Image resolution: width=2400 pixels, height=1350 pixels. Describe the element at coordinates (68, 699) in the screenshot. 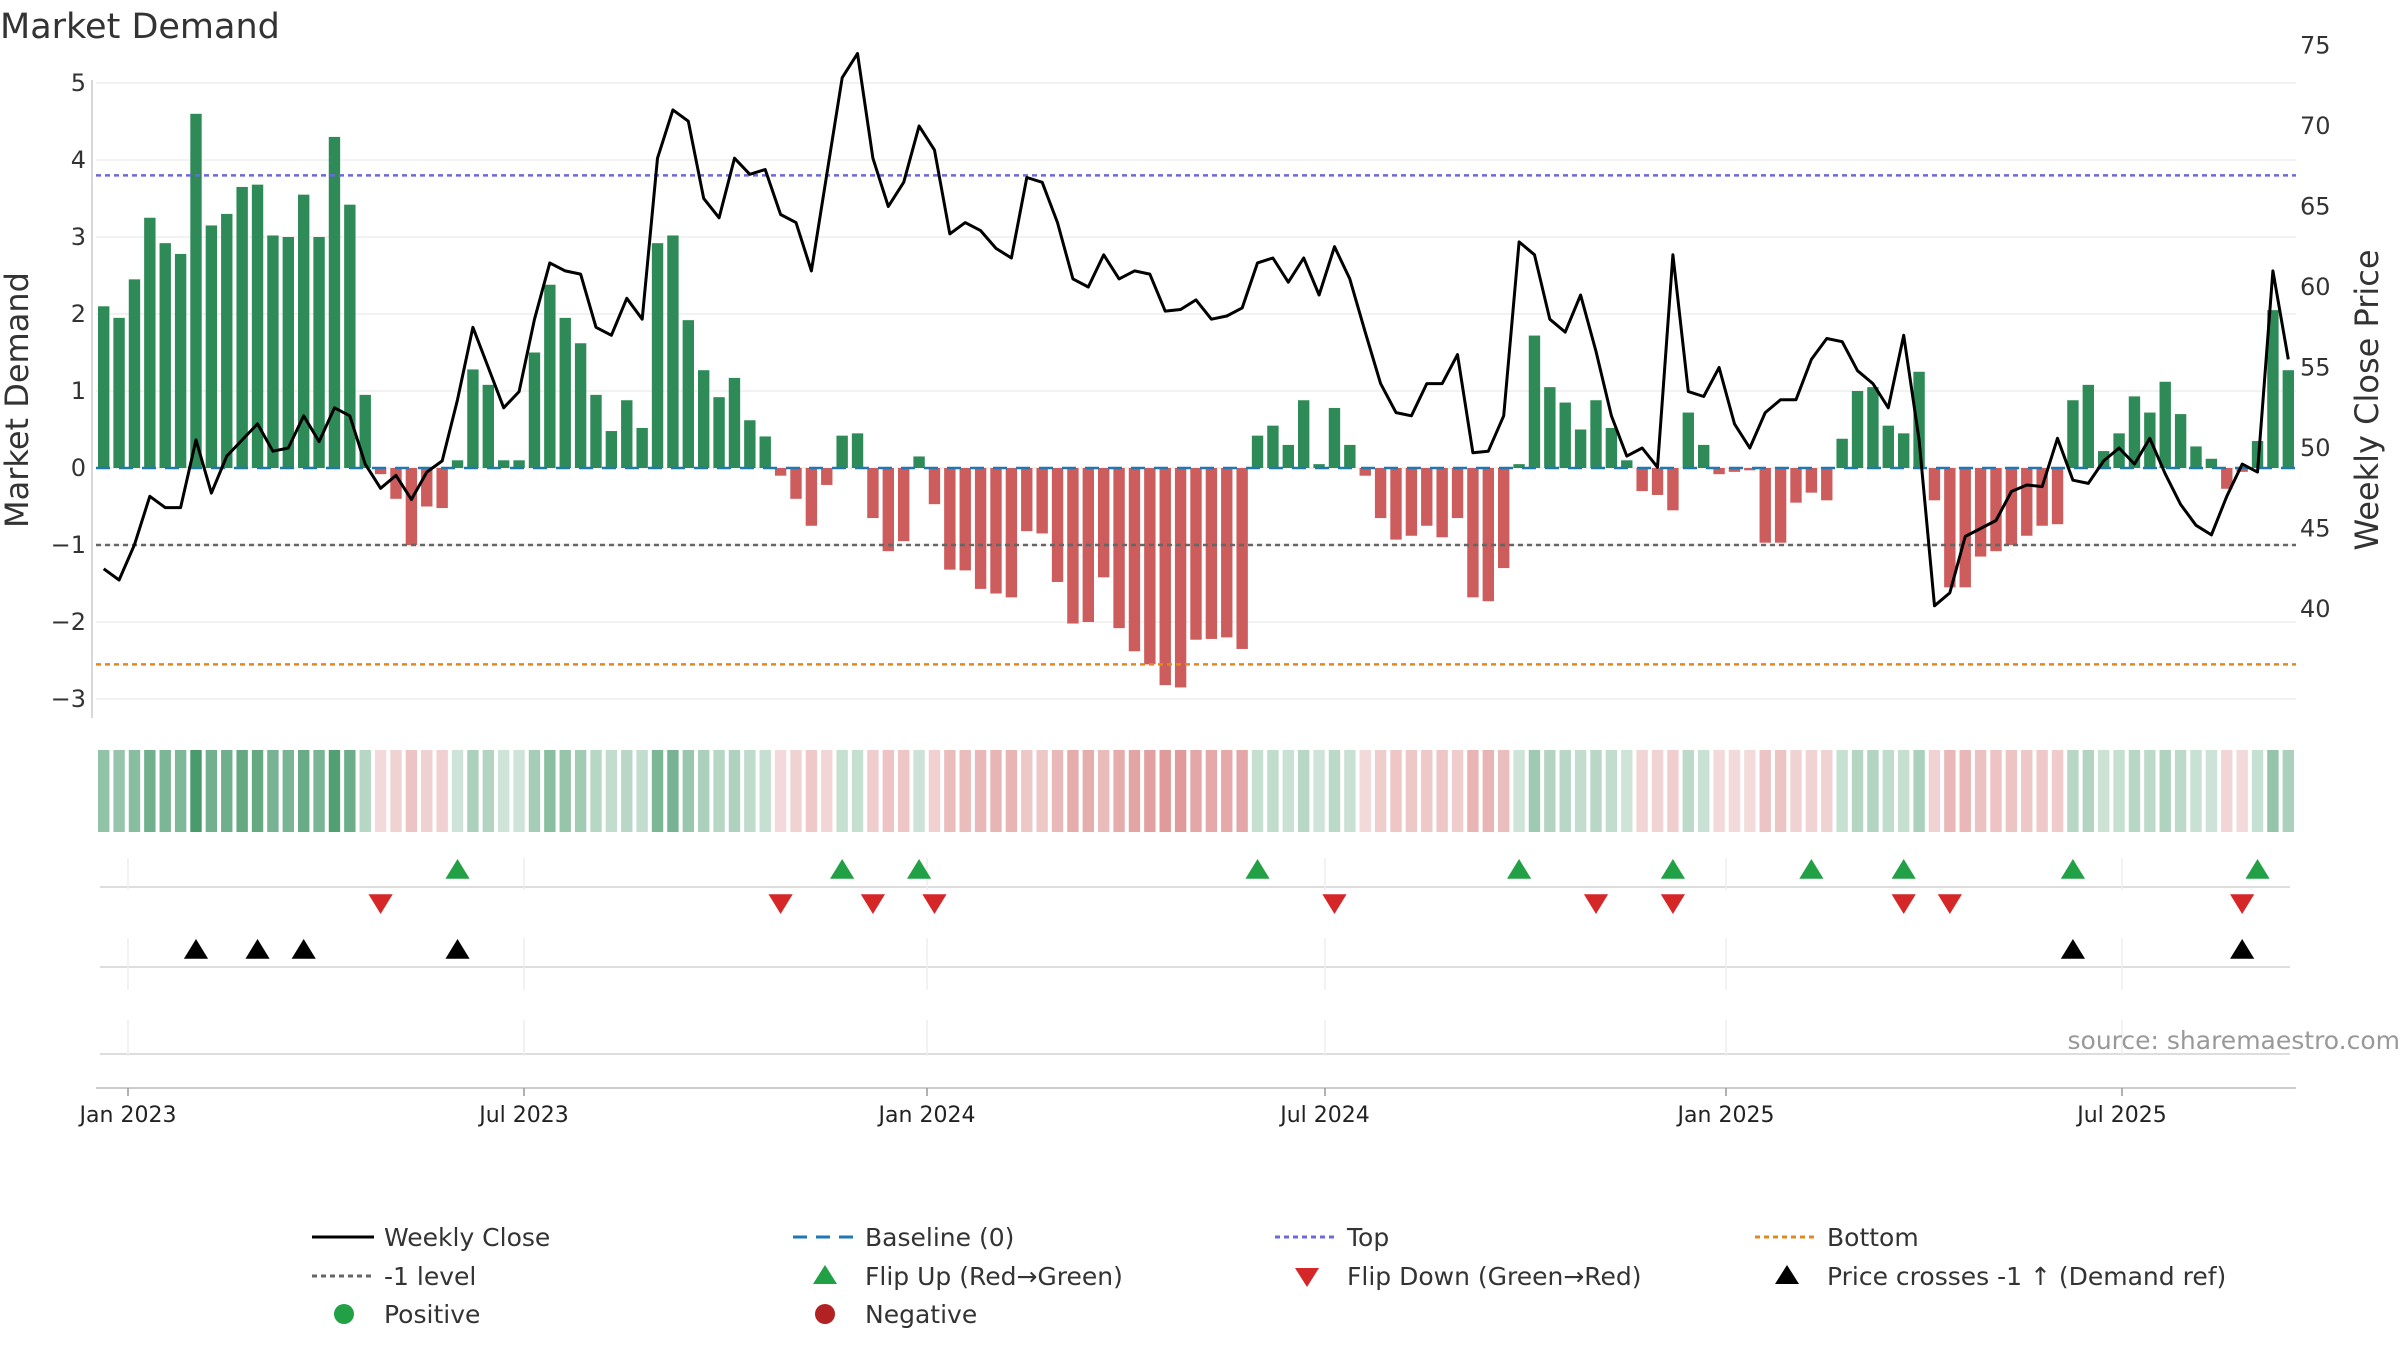

I see `left-tick-label: −3` at that location.